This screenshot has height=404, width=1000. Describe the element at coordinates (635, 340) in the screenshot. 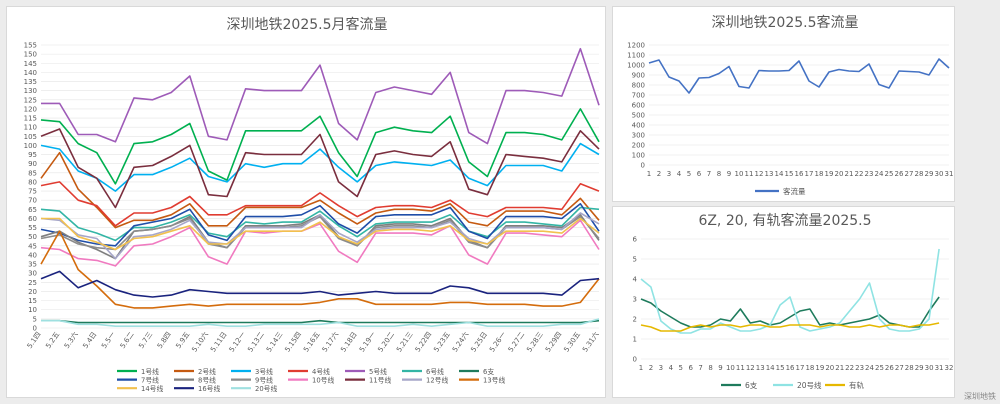

I see `y-tick-label: 1` at that location.